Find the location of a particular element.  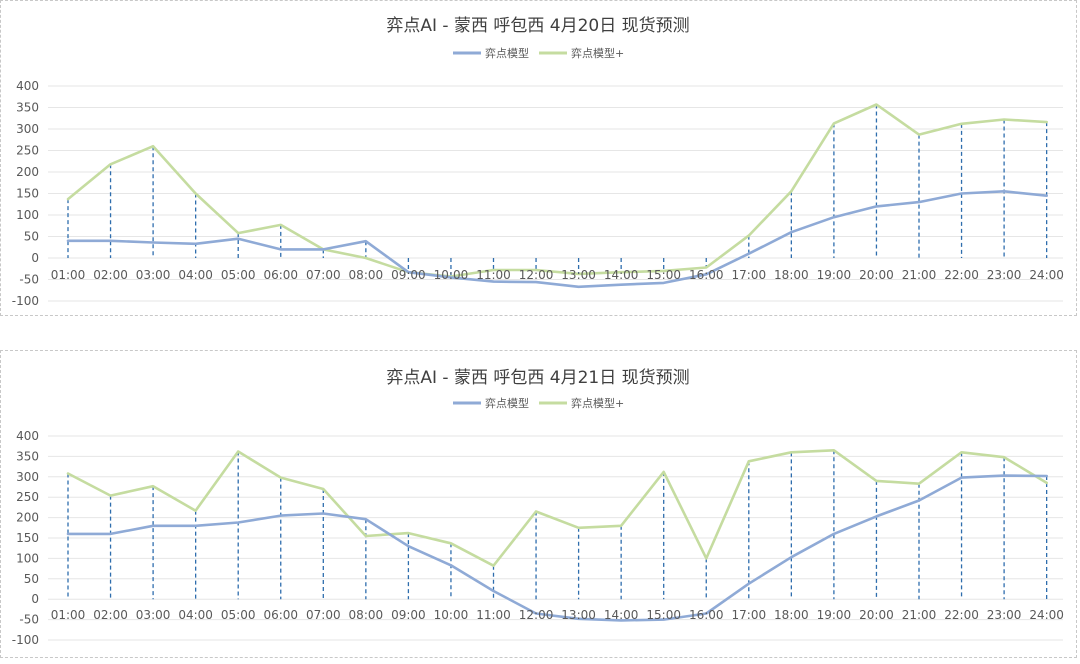

series-line-model is located at coordinates (557, 239).